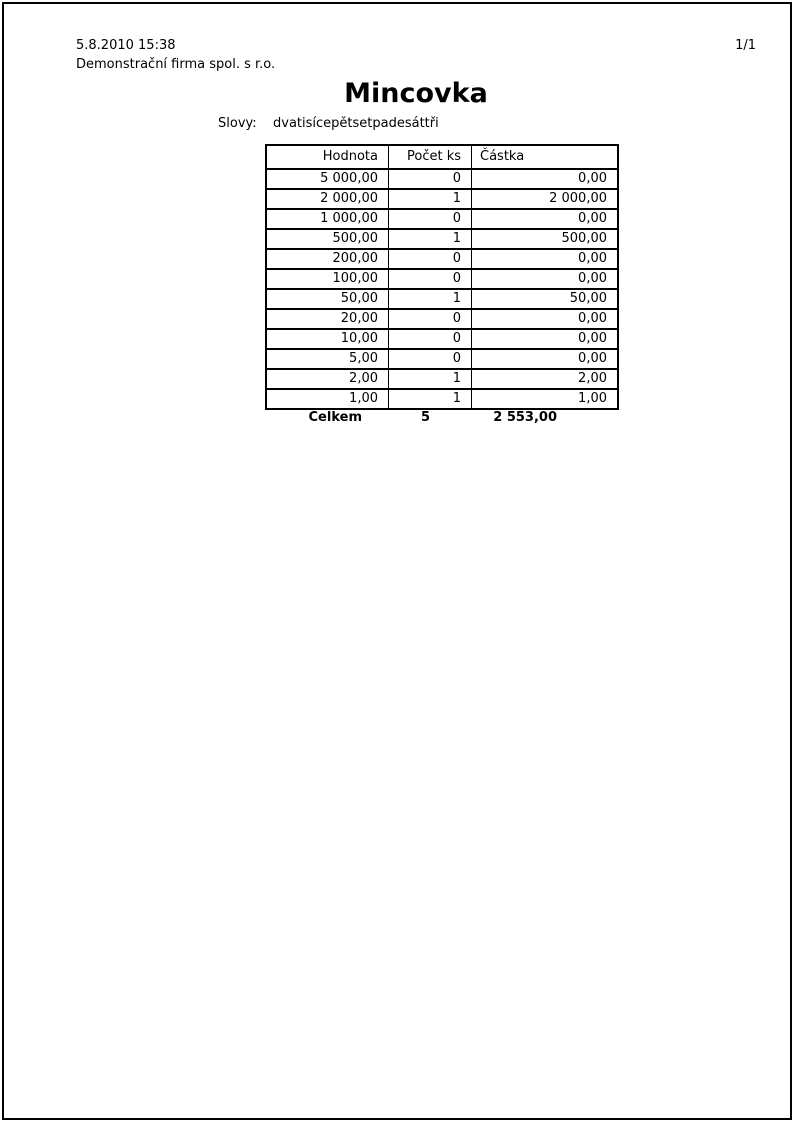 Image resolution: width=794 pixels, height=1122 pixels. What do you see at coordinates (327, 179) in the screenshot?
I see `cell-hodnota: 5 000,00` at bounding box center [327, 179].